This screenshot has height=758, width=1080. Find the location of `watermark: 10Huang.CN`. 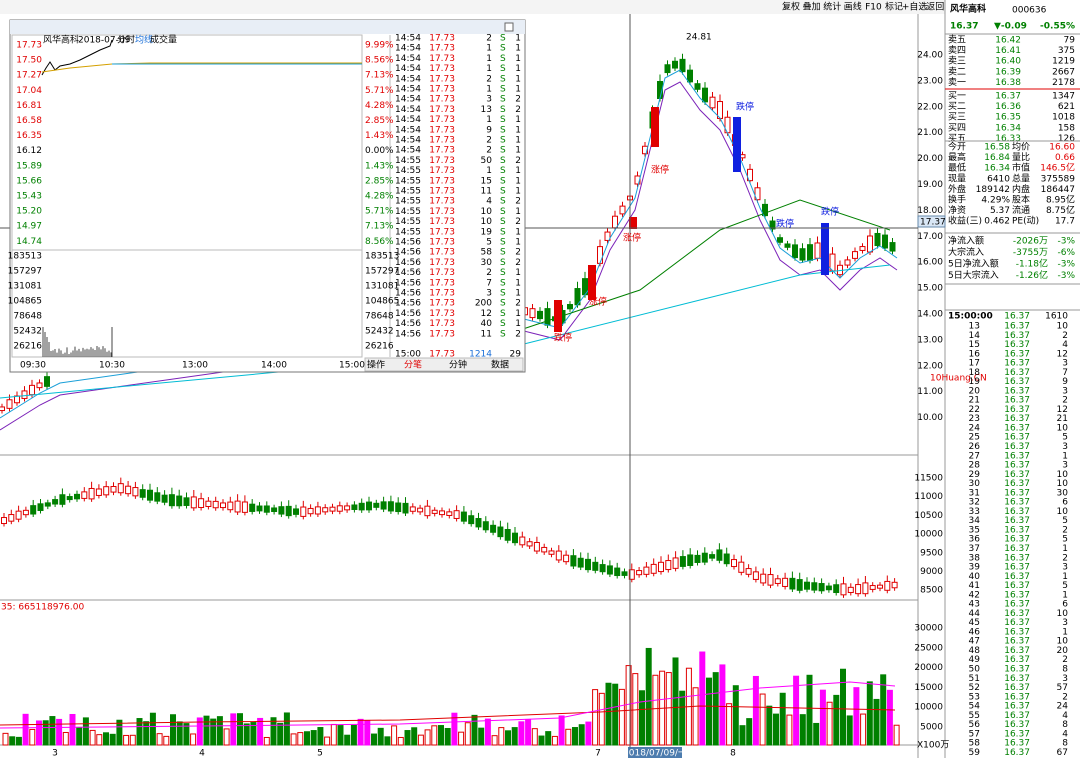

watermark: 10Huang.CN is located at coordinates (958, 379).